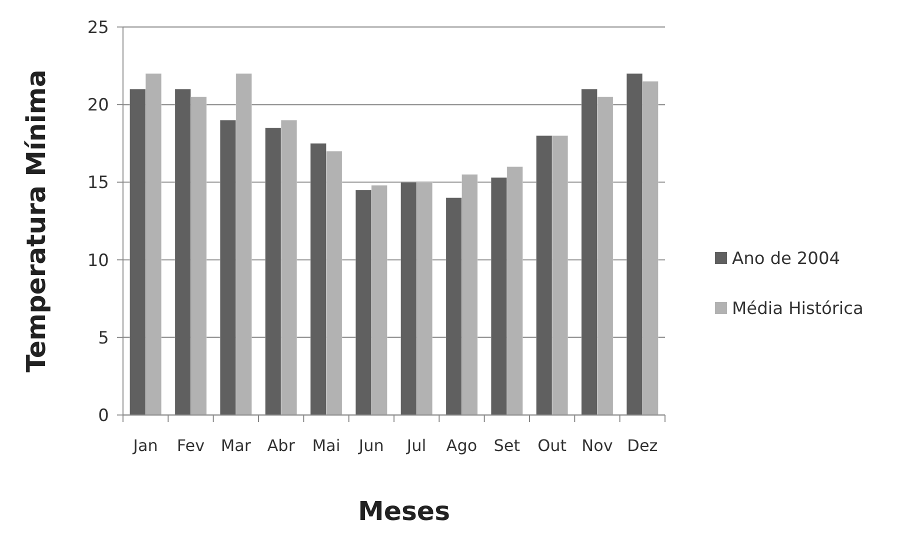 This screenshot has height=534, width=904. Describe the element at coordinates (552, 445) in the screenshot. I see `x-tick-label: Out` at that location.